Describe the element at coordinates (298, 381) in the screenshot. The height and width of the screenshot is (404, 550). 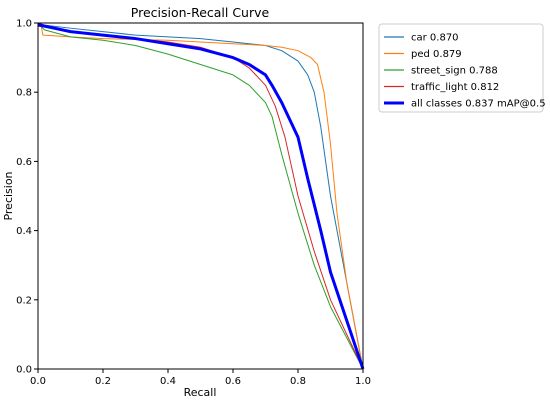
I see `x-tick-label: 0.8` at that location.